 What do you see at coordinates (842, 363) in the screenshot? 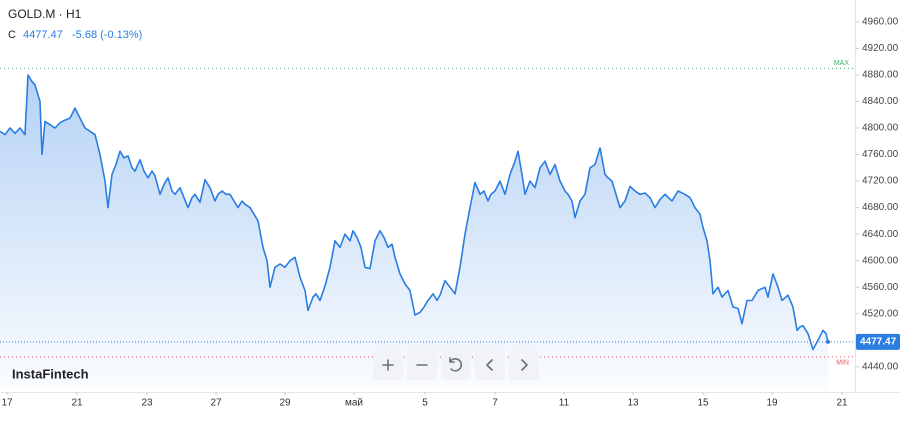
I see `min-line-label: MIN` at bounding box center [842, 363].